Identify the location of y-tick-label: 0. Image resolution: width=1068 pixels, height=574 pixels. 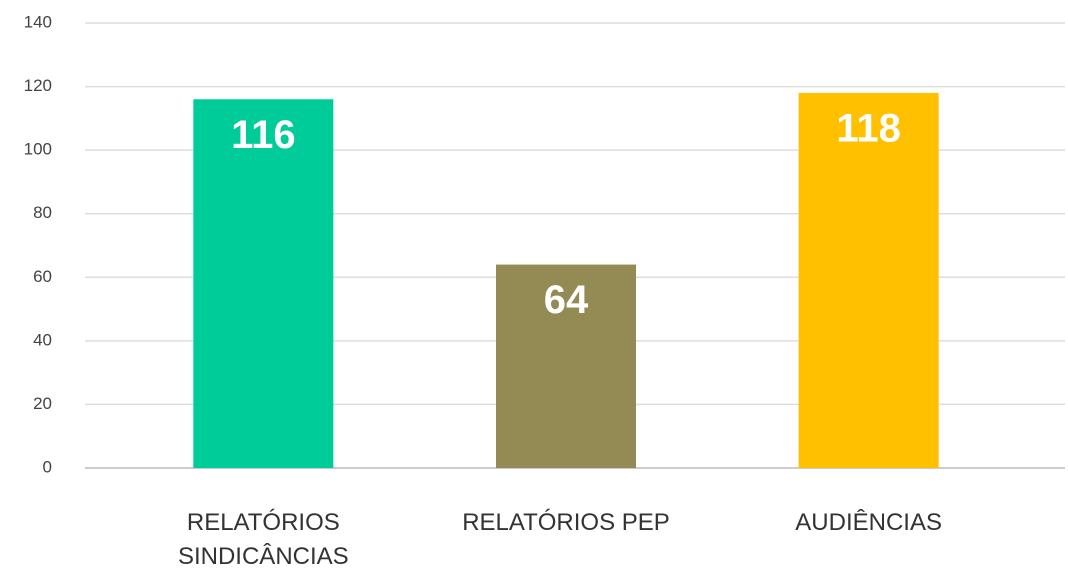
(47, 466).